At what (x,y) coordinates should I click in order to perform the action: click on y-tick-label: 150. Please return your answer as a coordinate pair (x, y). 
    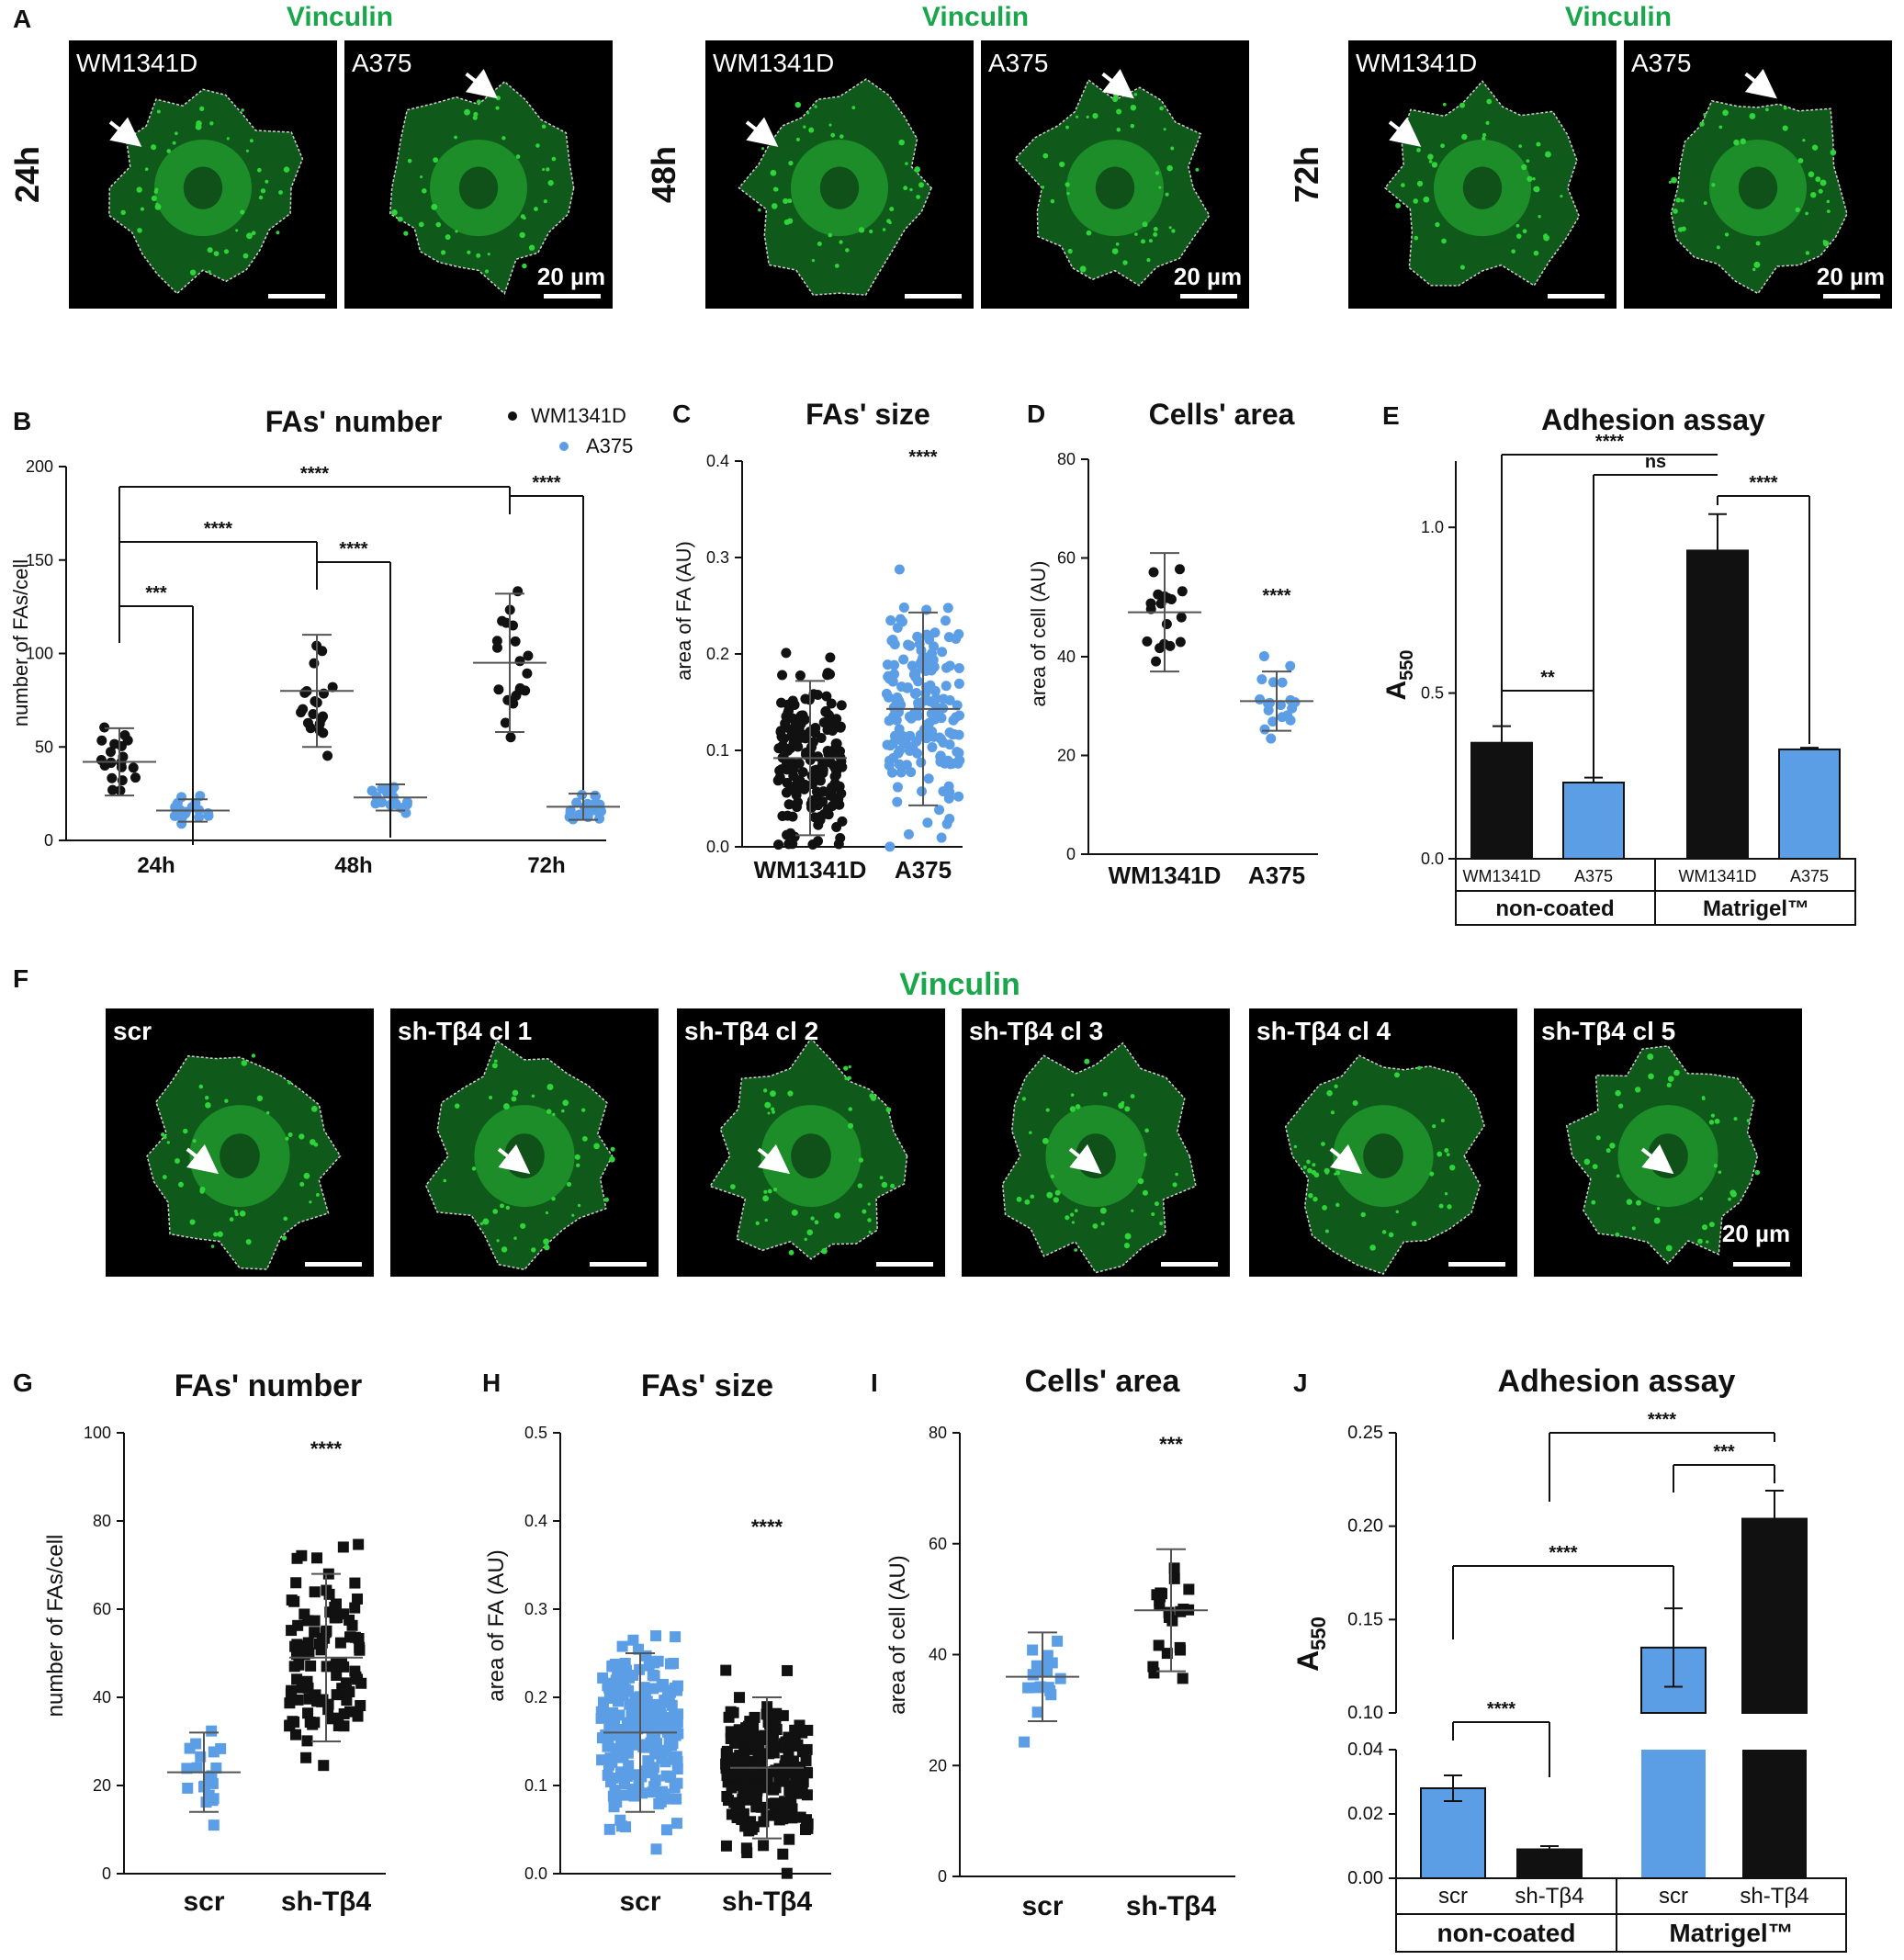
    Looking at the image, I should click on (39, 560).